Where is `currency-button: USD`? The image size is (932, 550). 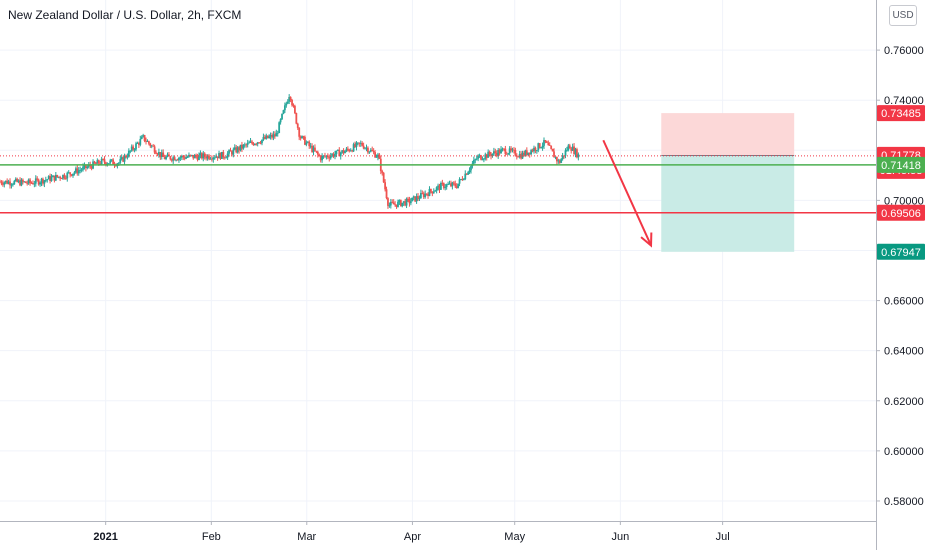
currency-button: USD is located at coordinates (903, 15).